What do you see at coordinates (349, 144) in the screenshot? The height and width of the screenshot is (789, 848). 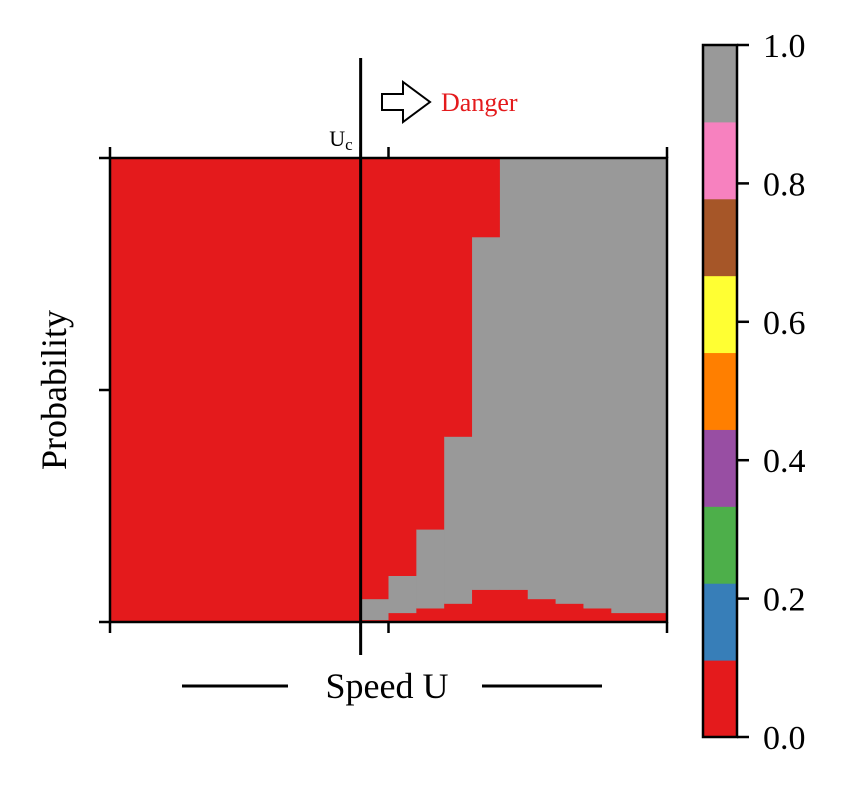 I see `critical-speed-label-sub: c` at bounding box center [349, 144].